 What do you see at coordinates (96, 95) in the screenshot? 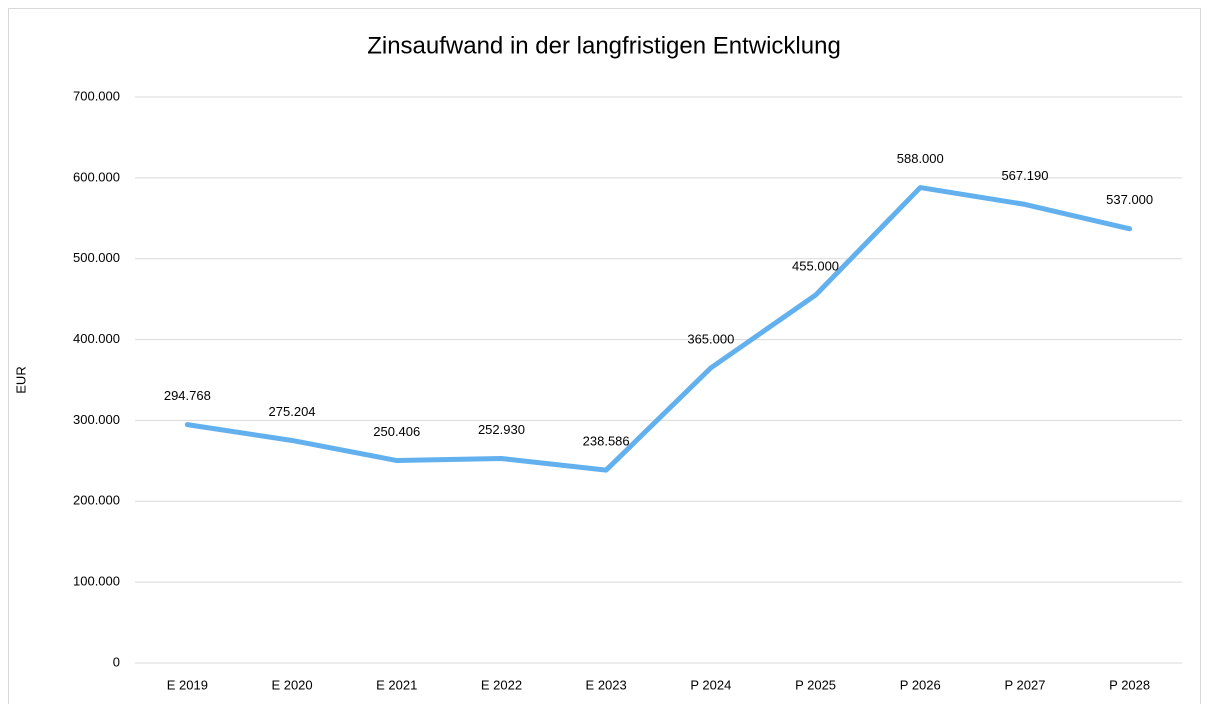
I see `y-tick-label: 700.000` at bounding box center [96, 95].